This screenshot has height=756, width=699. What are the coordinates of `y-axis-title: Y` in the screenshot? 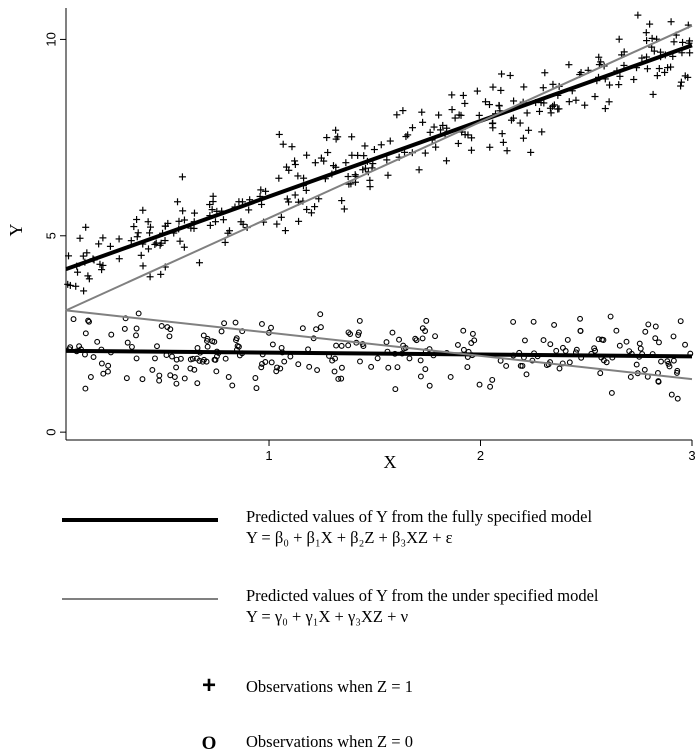 It's located at (16, 230).